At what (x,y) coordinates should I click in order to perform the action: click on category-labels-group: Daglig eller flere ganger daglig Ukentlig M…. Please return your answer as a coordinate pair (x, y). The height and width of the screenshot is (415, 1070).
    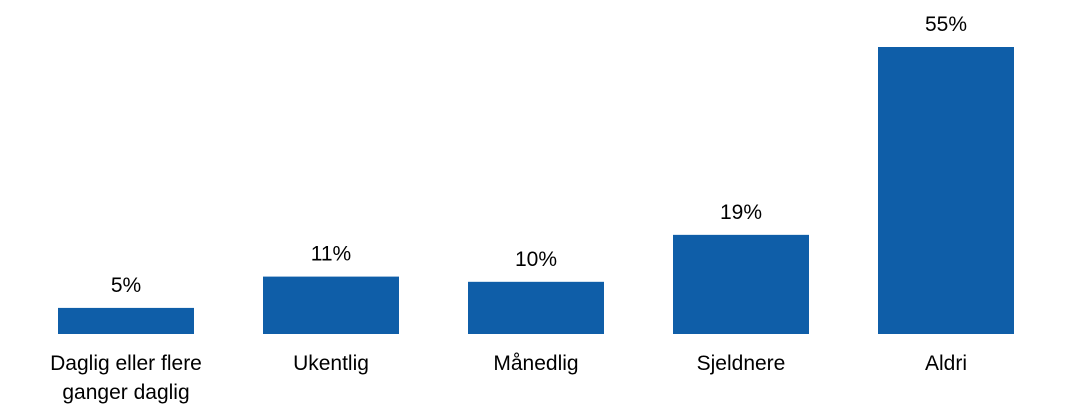
    Looking at the image, I should click on (508, 378).